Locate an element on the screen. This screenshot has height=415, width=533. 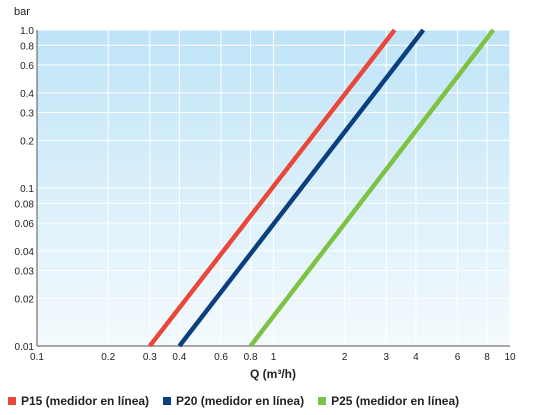
x-tick-label: 10 is located at coordinates (510, 357).